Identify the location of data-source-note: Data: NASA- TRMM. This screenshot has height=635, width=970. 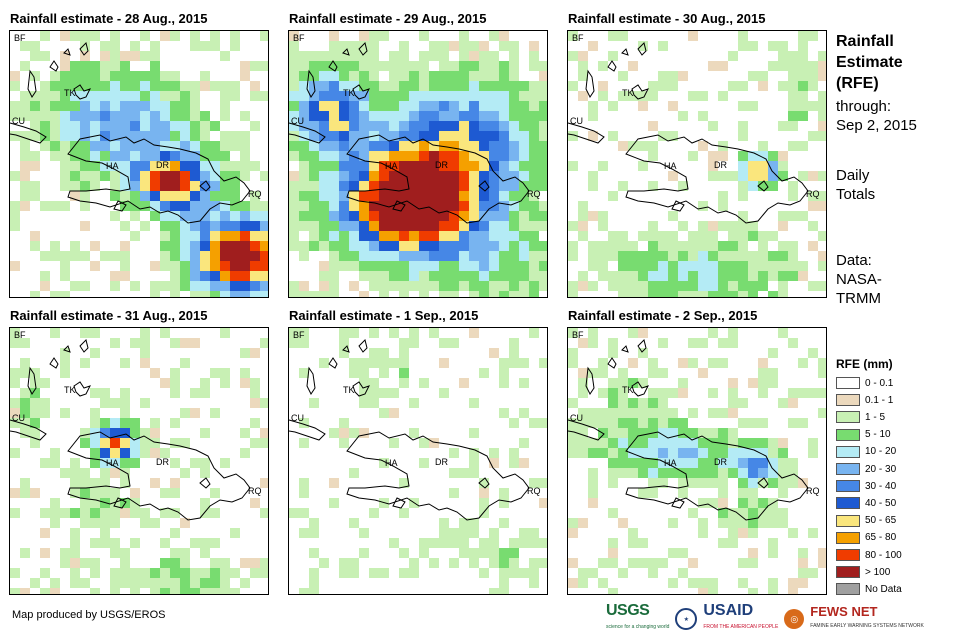
(859, 279).